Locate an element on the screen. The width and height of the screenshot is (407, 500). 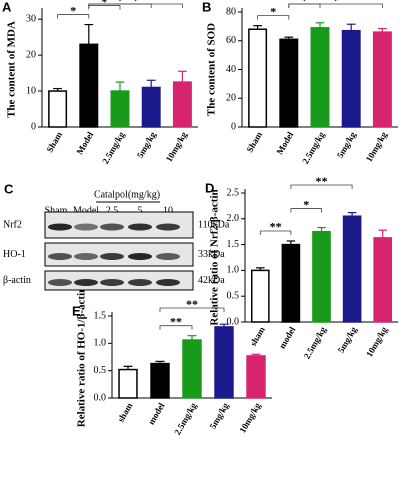
panel-label: B is located at coordinates (206, 7).